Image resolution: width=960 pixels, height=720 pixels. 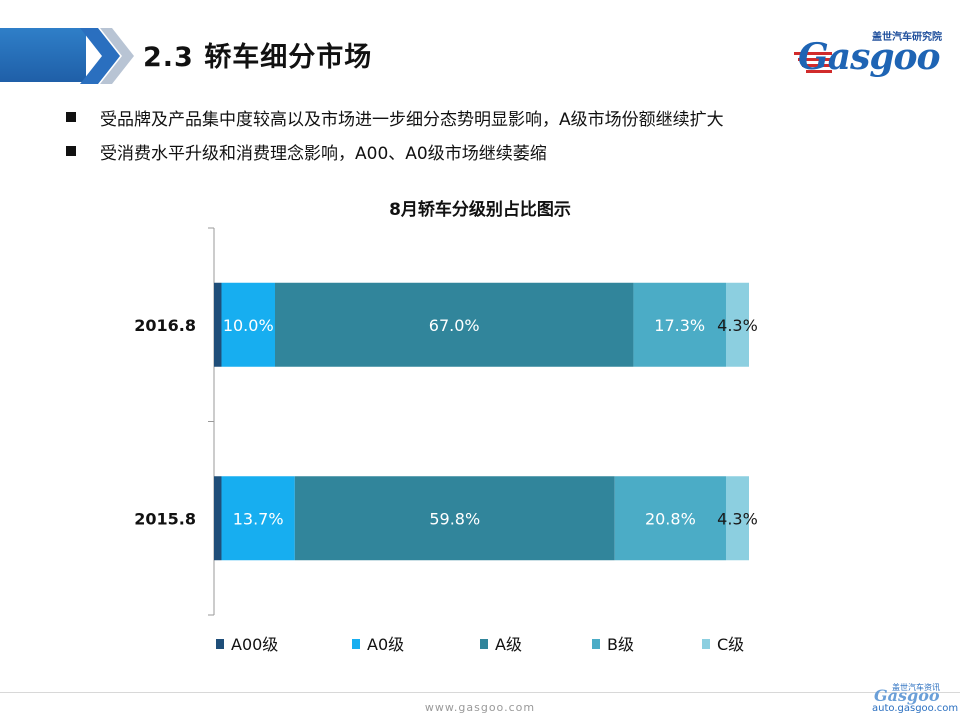 What do you see at coordinates (385, 644) in the screenshot?
I see `legend-label: A0级` at bounding box center [385, 644].